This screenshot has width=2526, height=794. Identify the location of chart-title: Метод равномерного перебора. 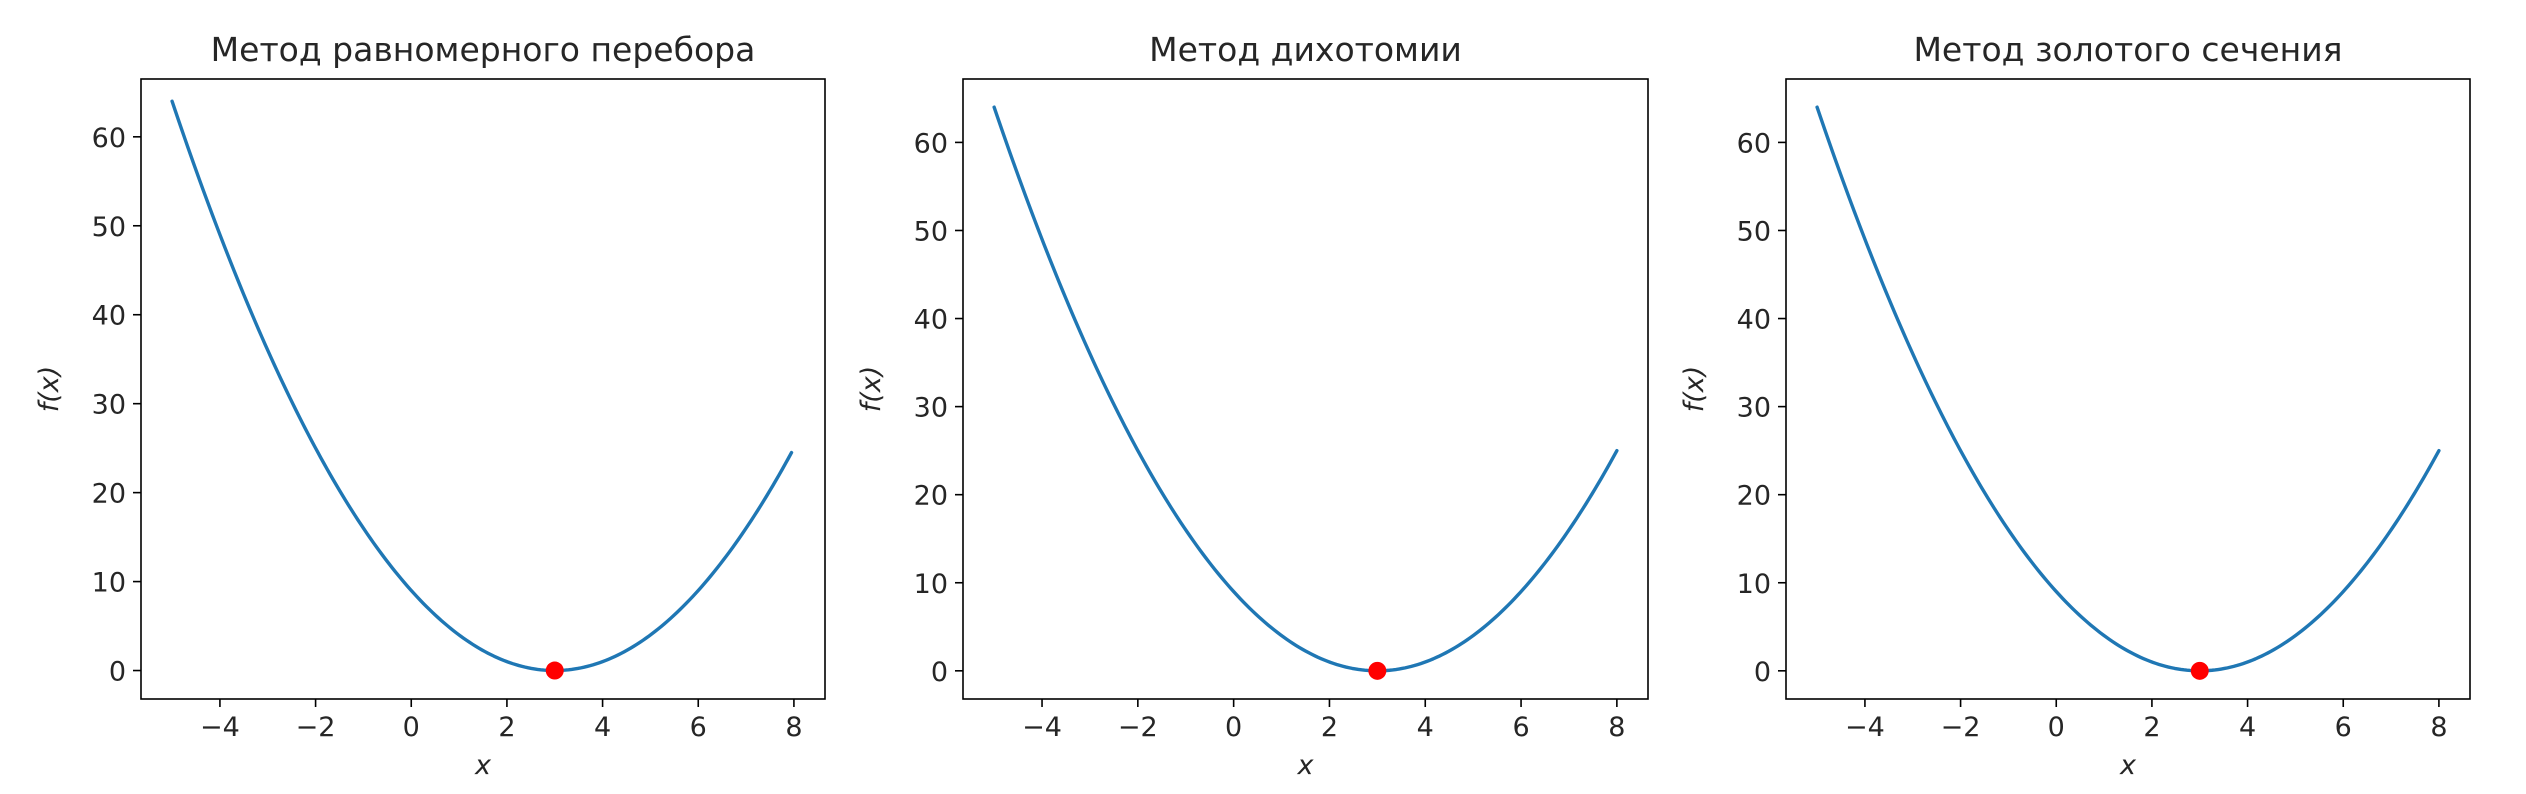
(483, 49).